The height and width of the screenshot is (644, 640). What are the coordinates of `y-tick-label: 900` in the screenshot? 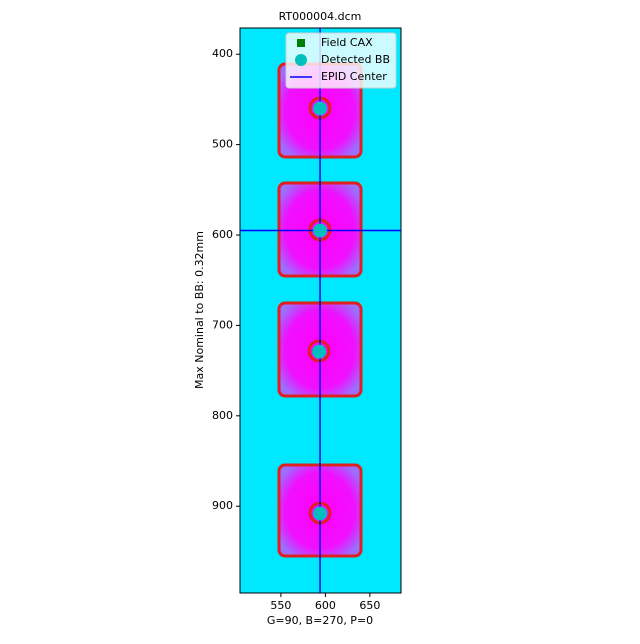 It's located at (222, 505).